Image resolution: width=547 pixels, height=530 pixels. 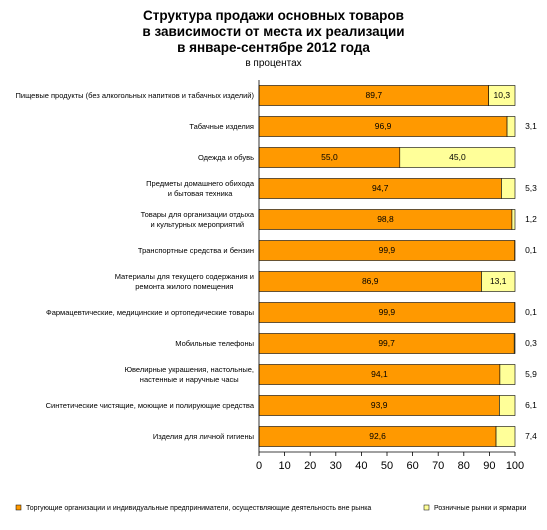 I want to click on category-label: Одежда и обувь, so click(x=226, y=157).